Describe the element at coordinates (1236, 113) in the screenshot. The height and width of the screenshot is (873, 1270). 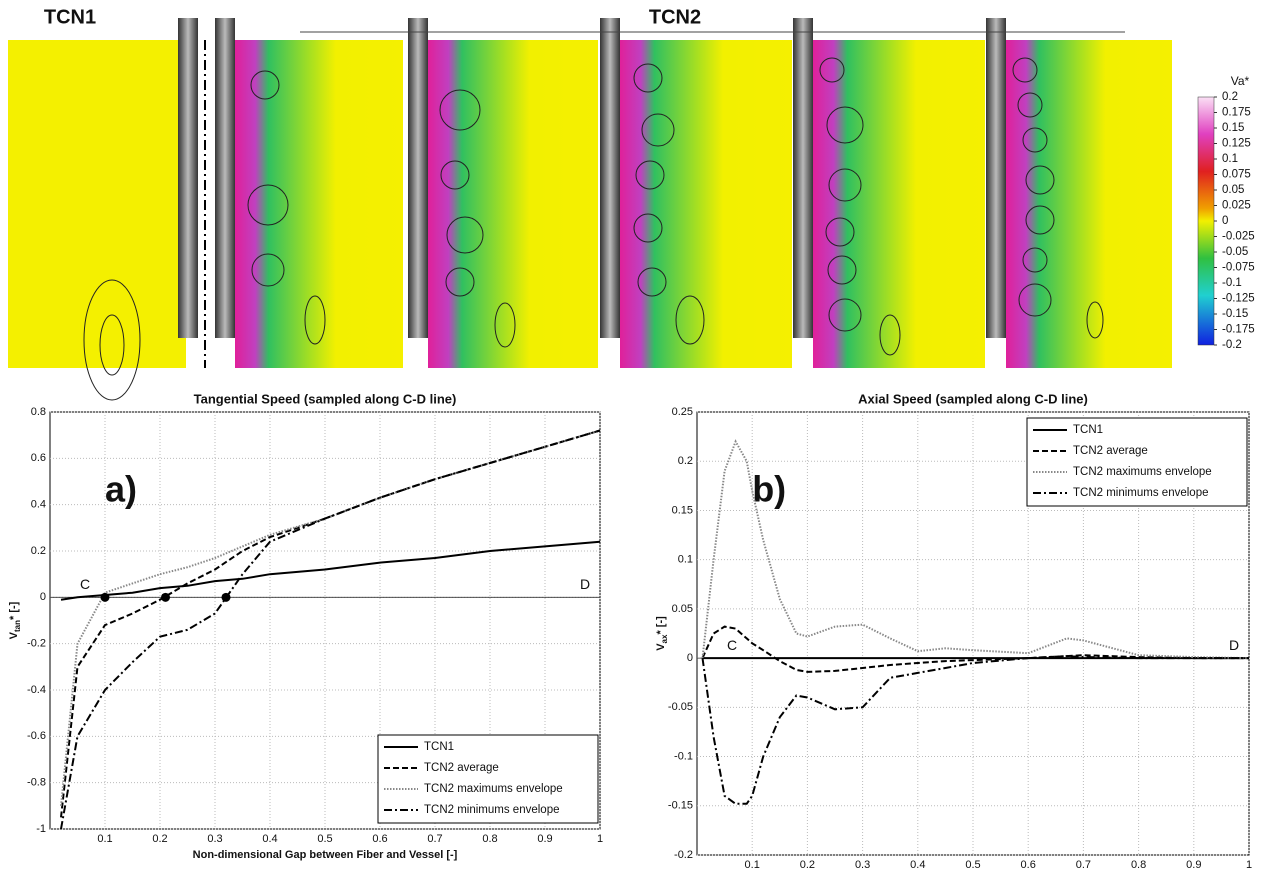
I see `colorbar-tick-label: 0.175` at that location.